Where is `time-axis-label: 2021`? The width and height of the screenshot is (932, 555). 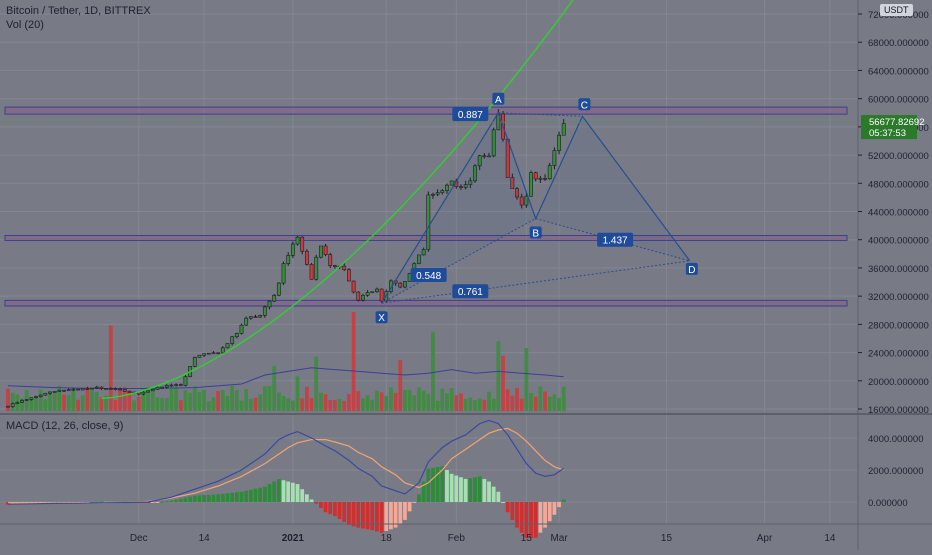
time-axis-label: 2021 is located at coordinates (293, 538).